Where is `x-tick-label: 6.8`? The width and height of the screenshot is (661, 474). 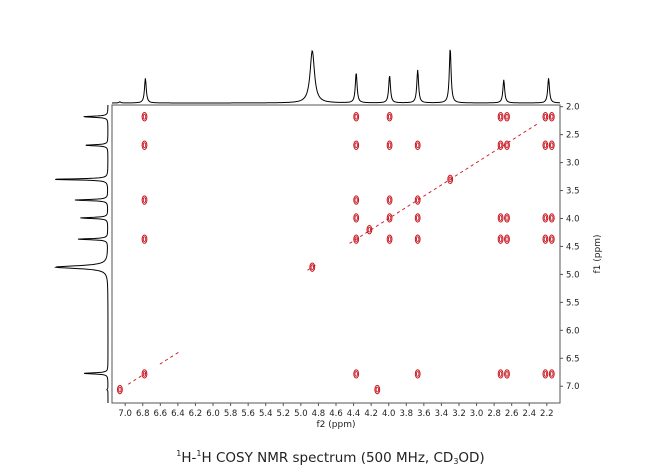 x-tick-label: 6.8 is located at coordinates (143, 414).